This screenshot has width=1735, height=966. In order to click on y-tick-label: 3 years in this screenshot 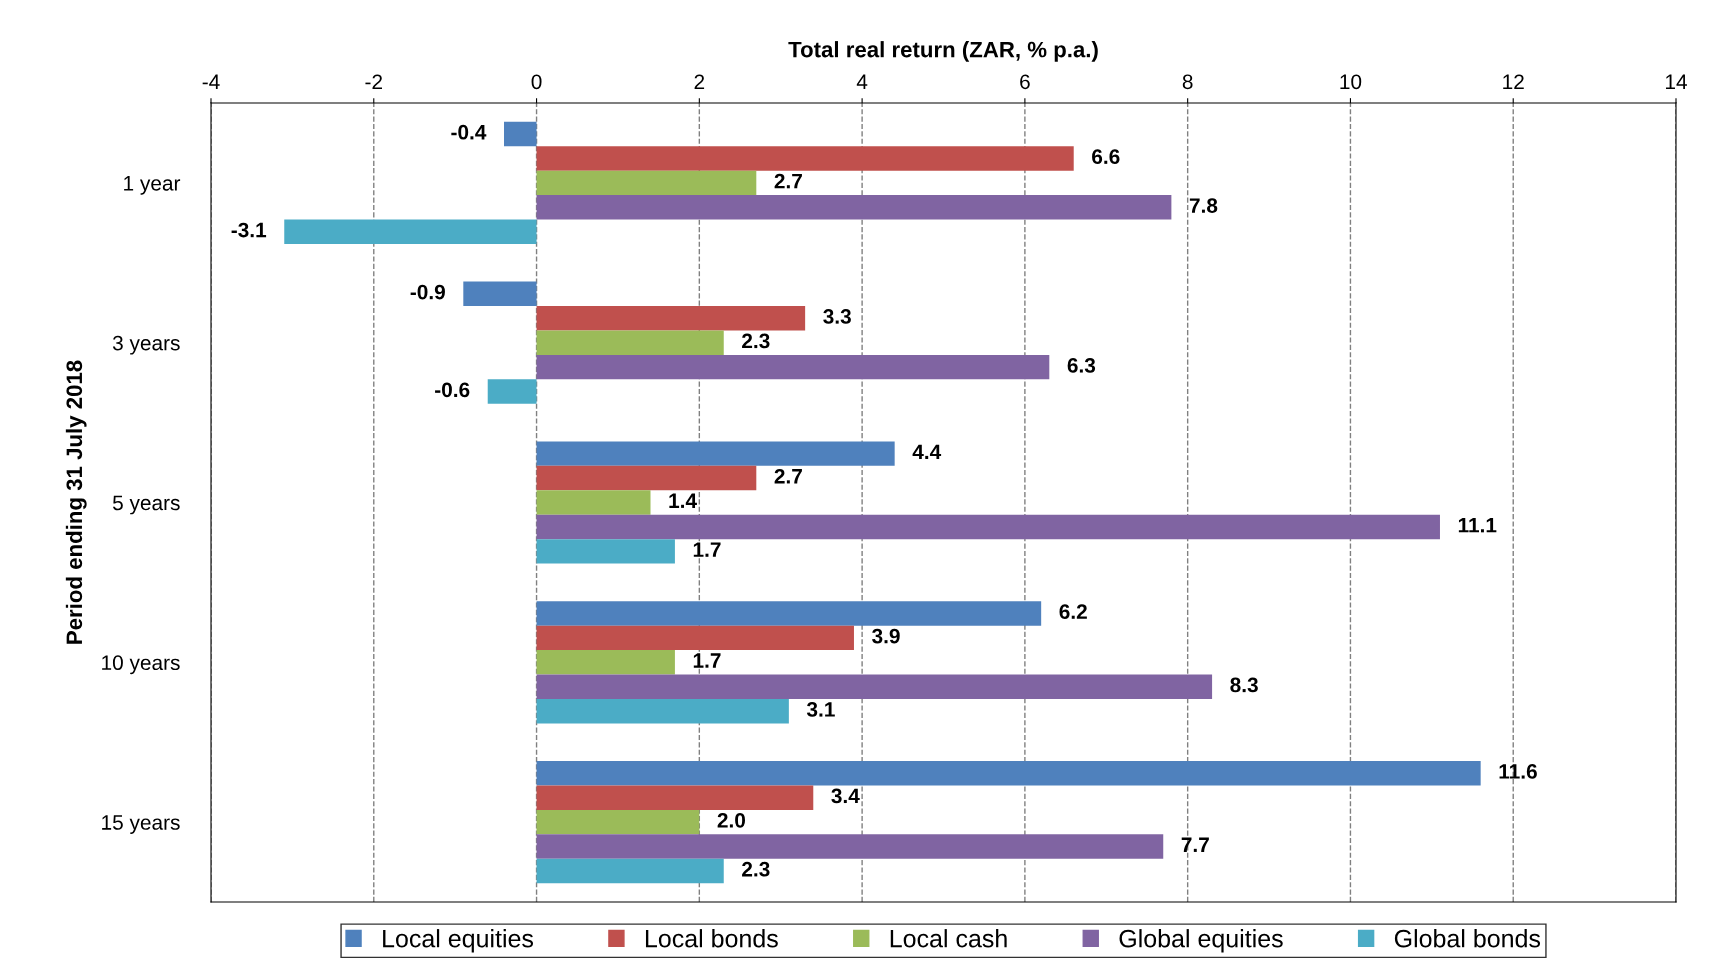, I will do `click(146, 345)`.